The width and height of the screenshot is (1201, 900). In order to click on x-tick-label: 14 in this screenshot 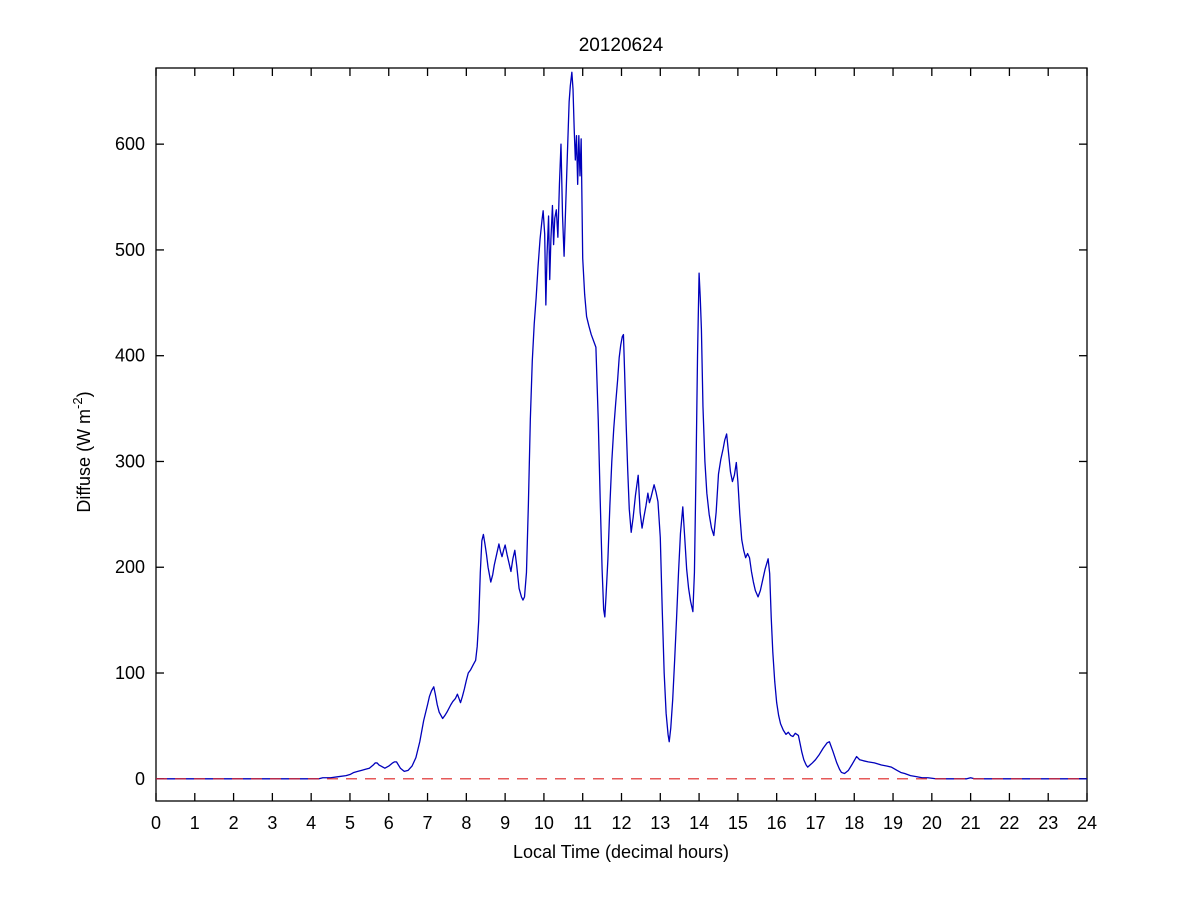, I will do `click(699, 823)`.